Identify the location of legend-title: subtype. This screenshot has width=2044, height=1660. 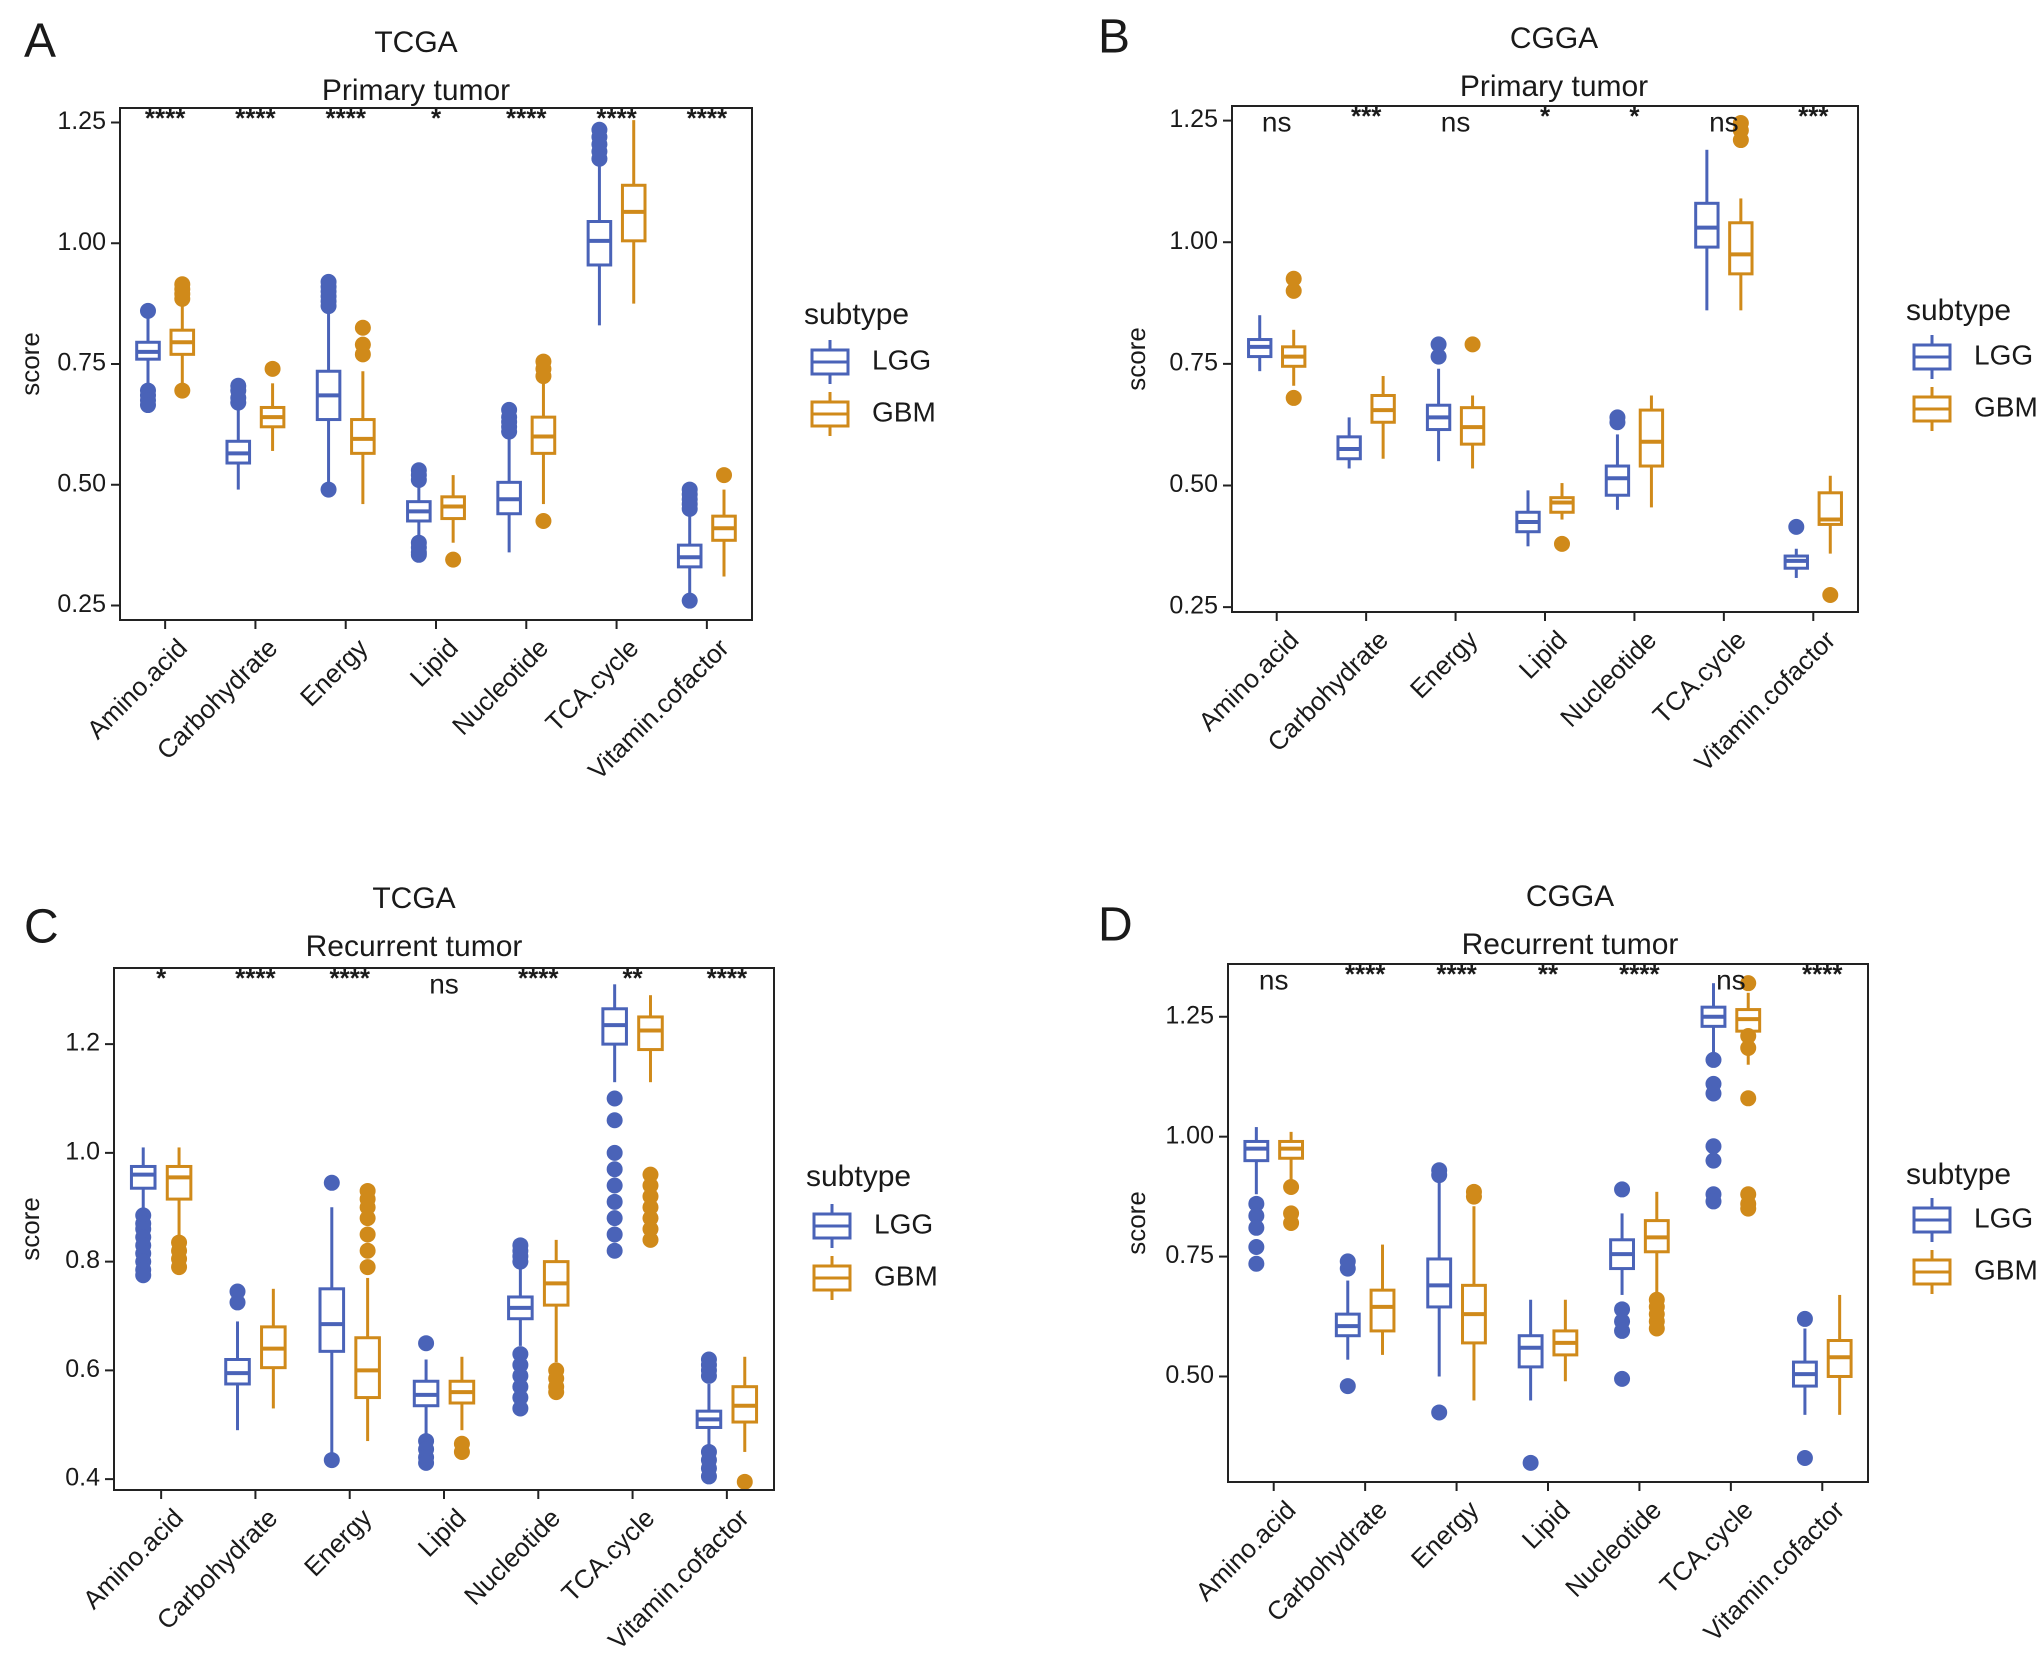
(858, 1176).